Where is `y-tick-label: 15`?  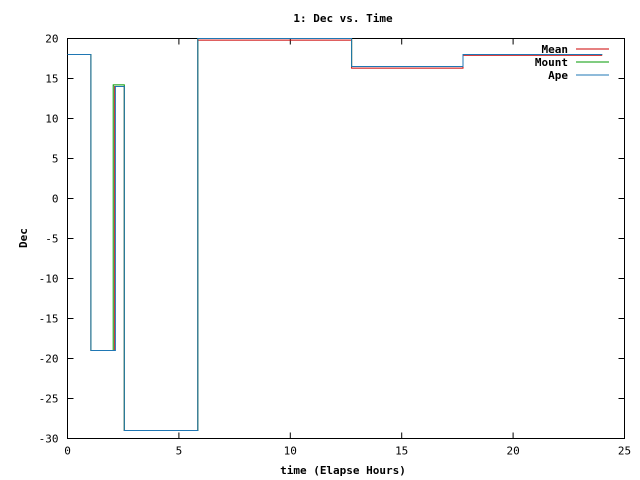 y-tick-label: 15 is located at coordinates (51, 79).